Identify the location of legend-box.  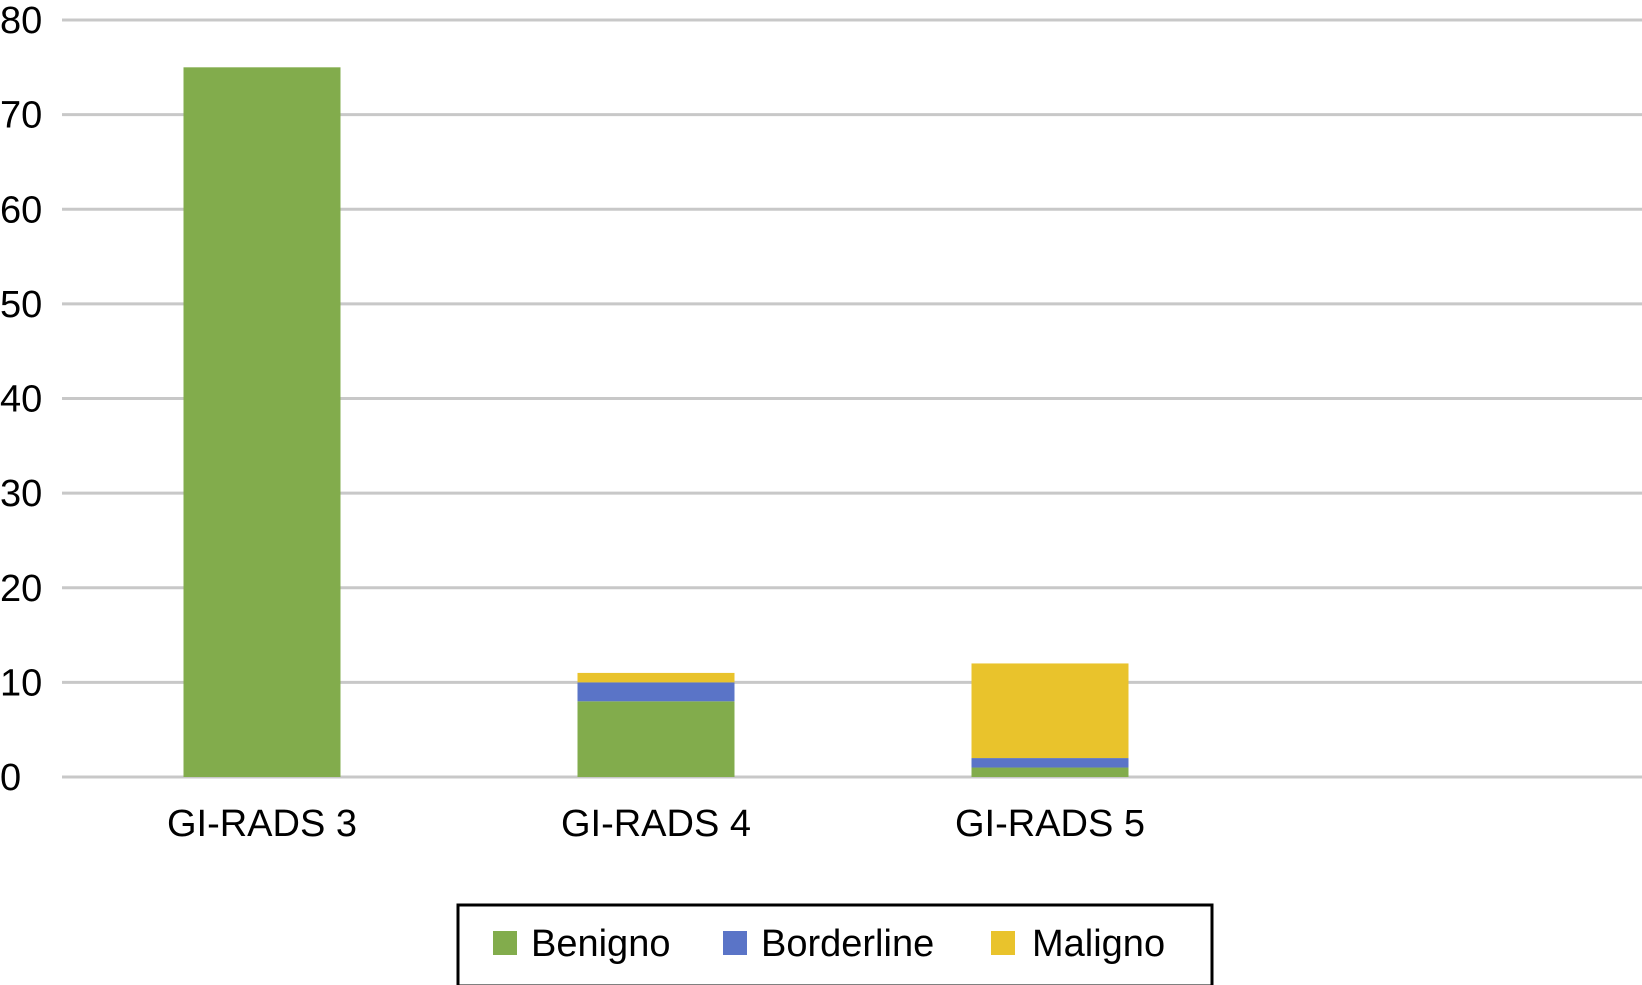
(835, 944).